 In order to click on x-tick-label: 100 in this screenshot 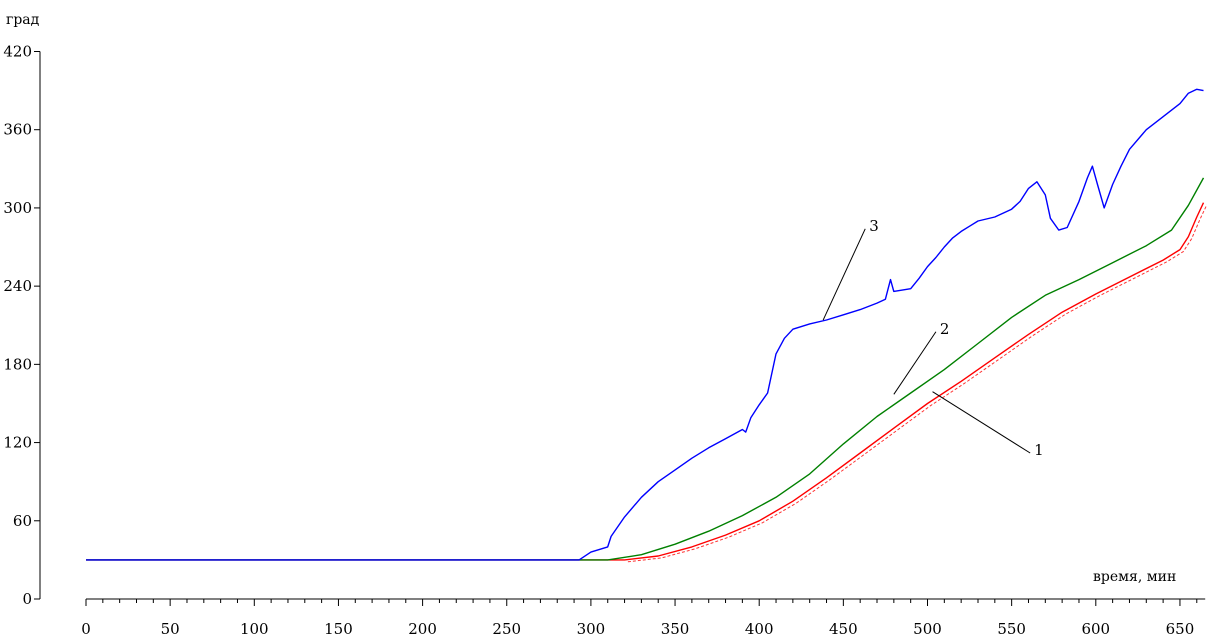, I will do `click(254, 629)`.